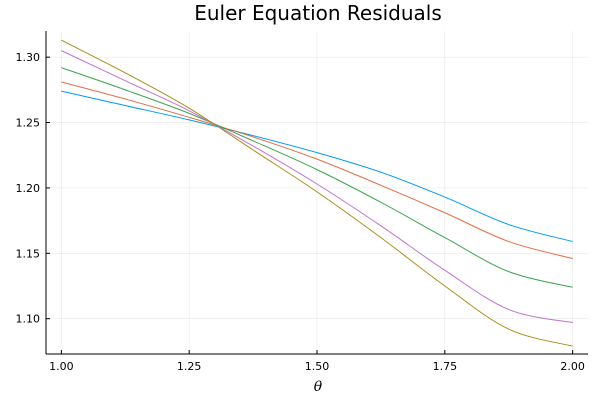  I want to click on y-tick-label: 1.20, so click(28, 188).